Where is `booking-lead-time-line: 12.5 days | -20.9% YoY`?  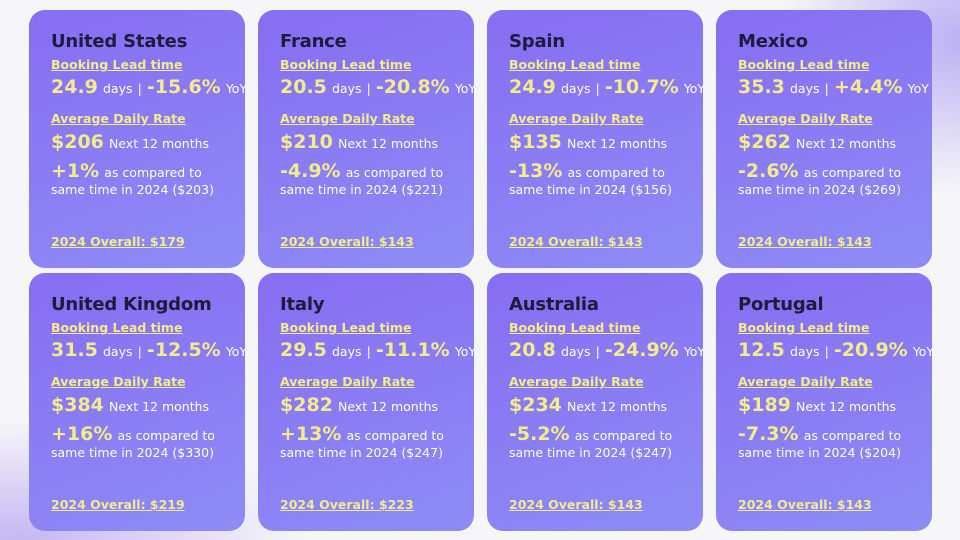 booking-lead-time-line: 12.5 days | -20.9% YoY is located at coordinates (835, 351).